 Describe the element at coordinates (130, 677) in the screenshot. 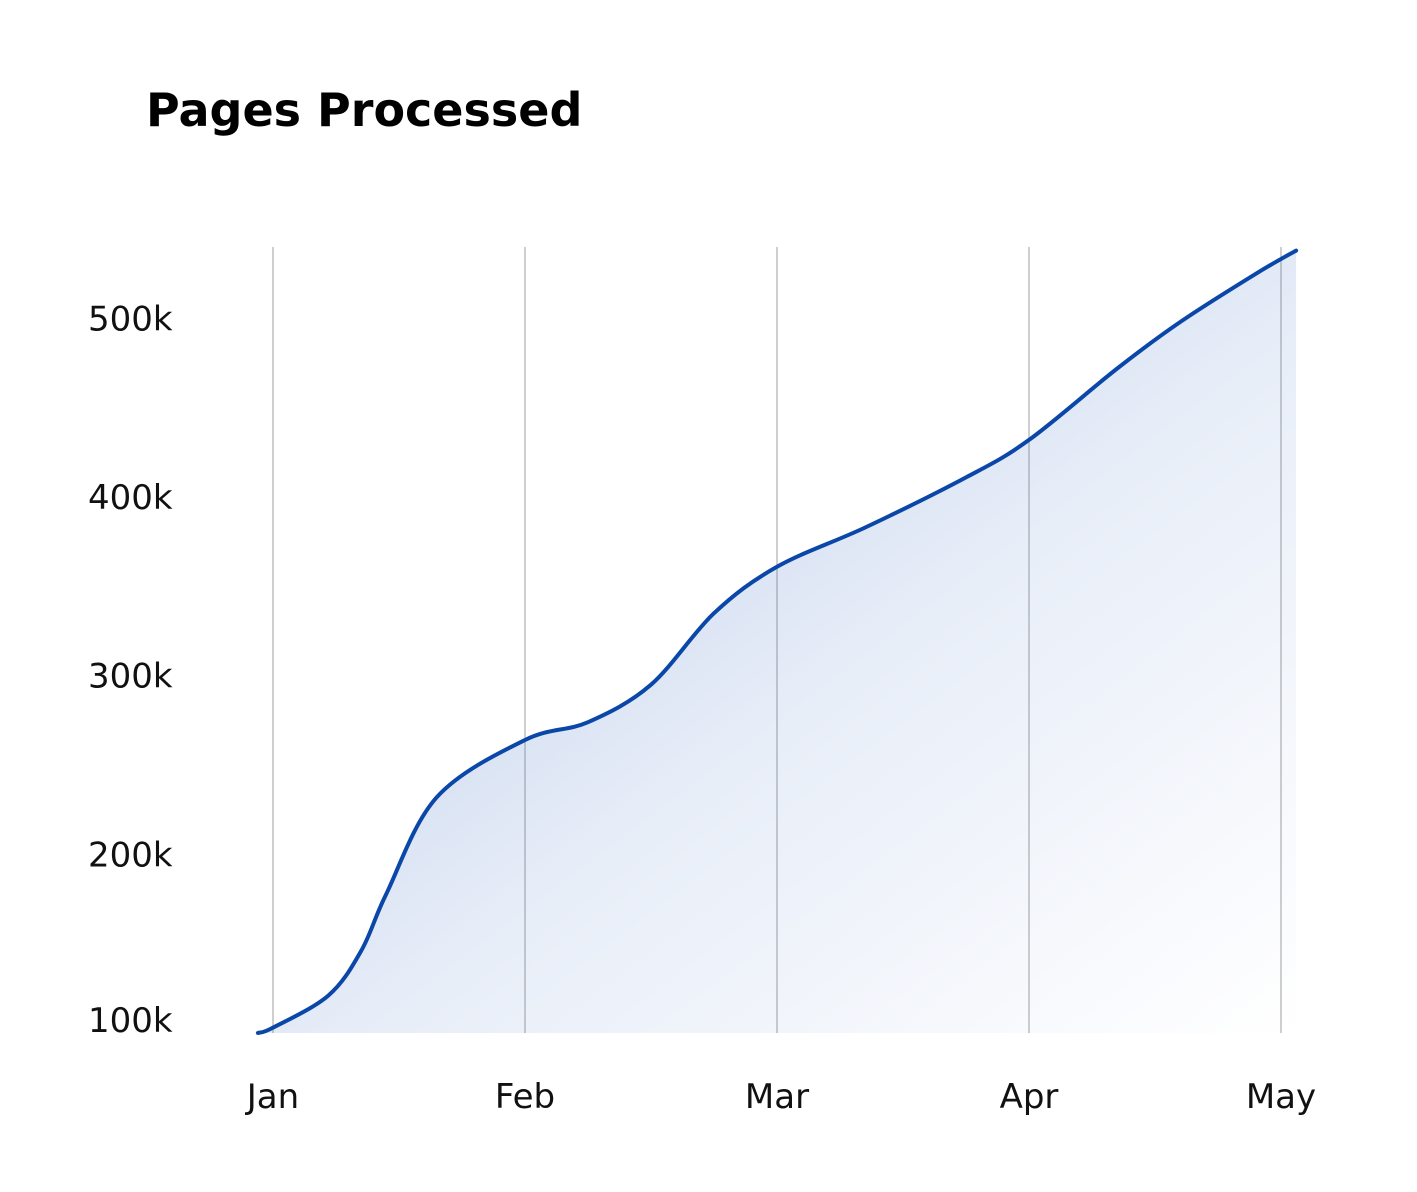

I see `y-tick-label-300k: 300k` at that location.